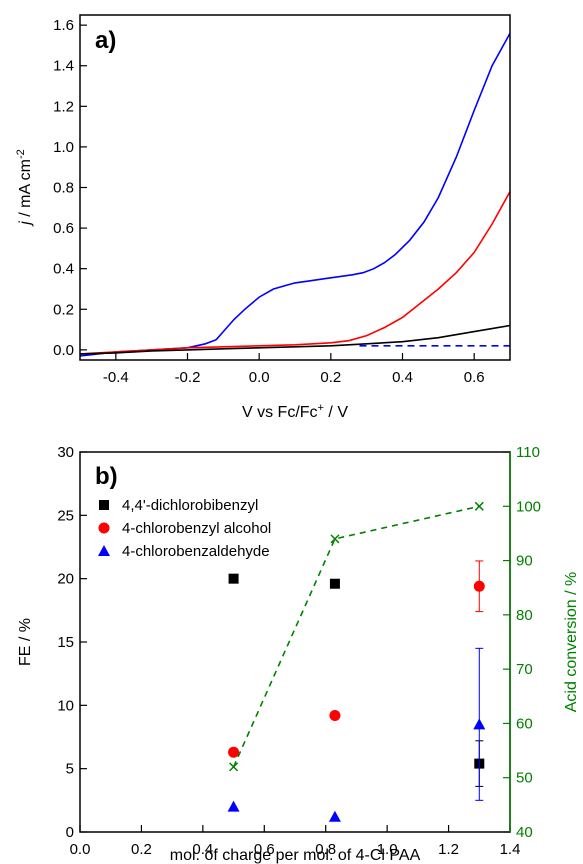  I want to click on a-xtick-label: 0.4, so click(402, 377).